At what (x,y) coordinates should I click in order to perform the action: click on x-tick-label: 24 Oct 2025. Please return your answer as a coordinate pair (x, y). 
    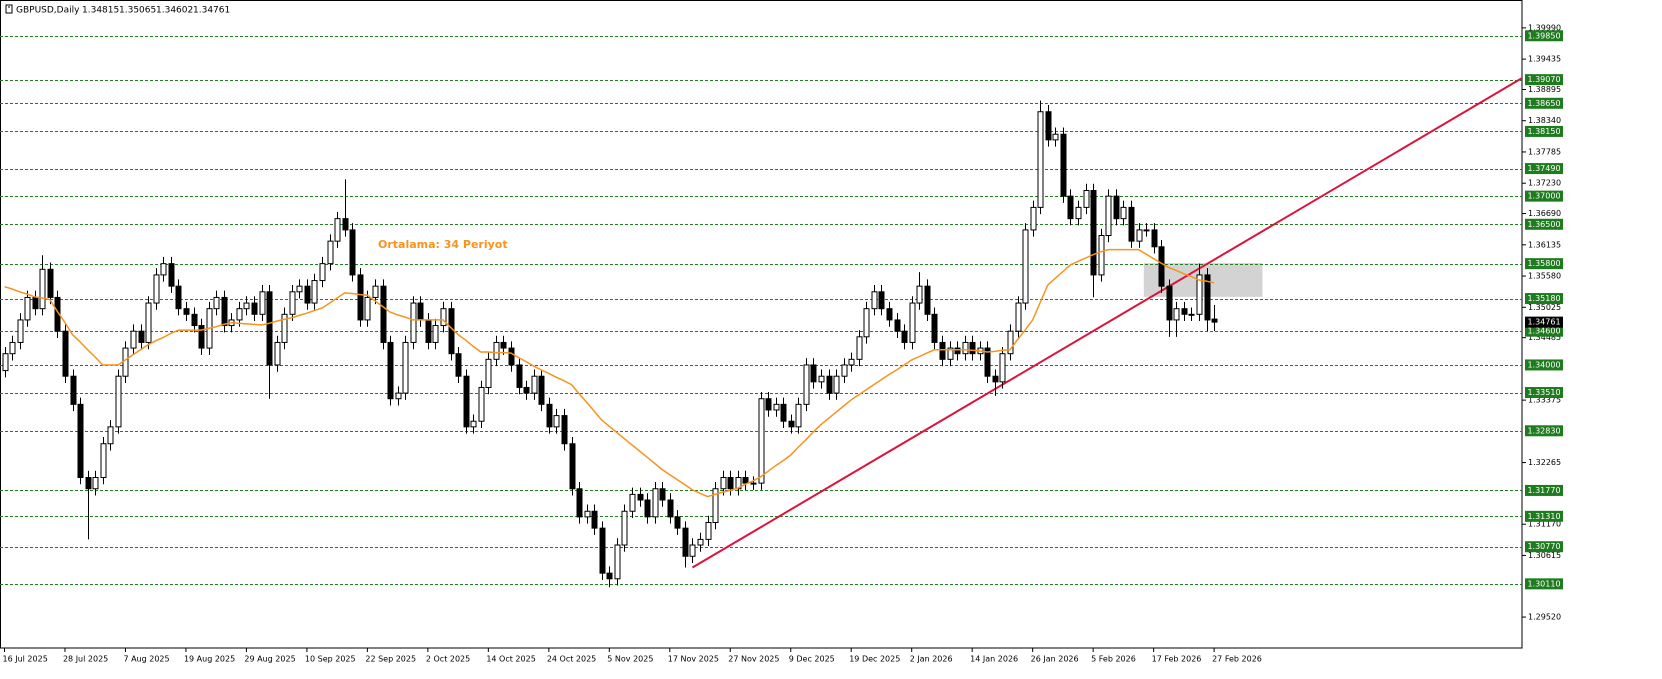
    Looking at the image, I should click on (571, 659).